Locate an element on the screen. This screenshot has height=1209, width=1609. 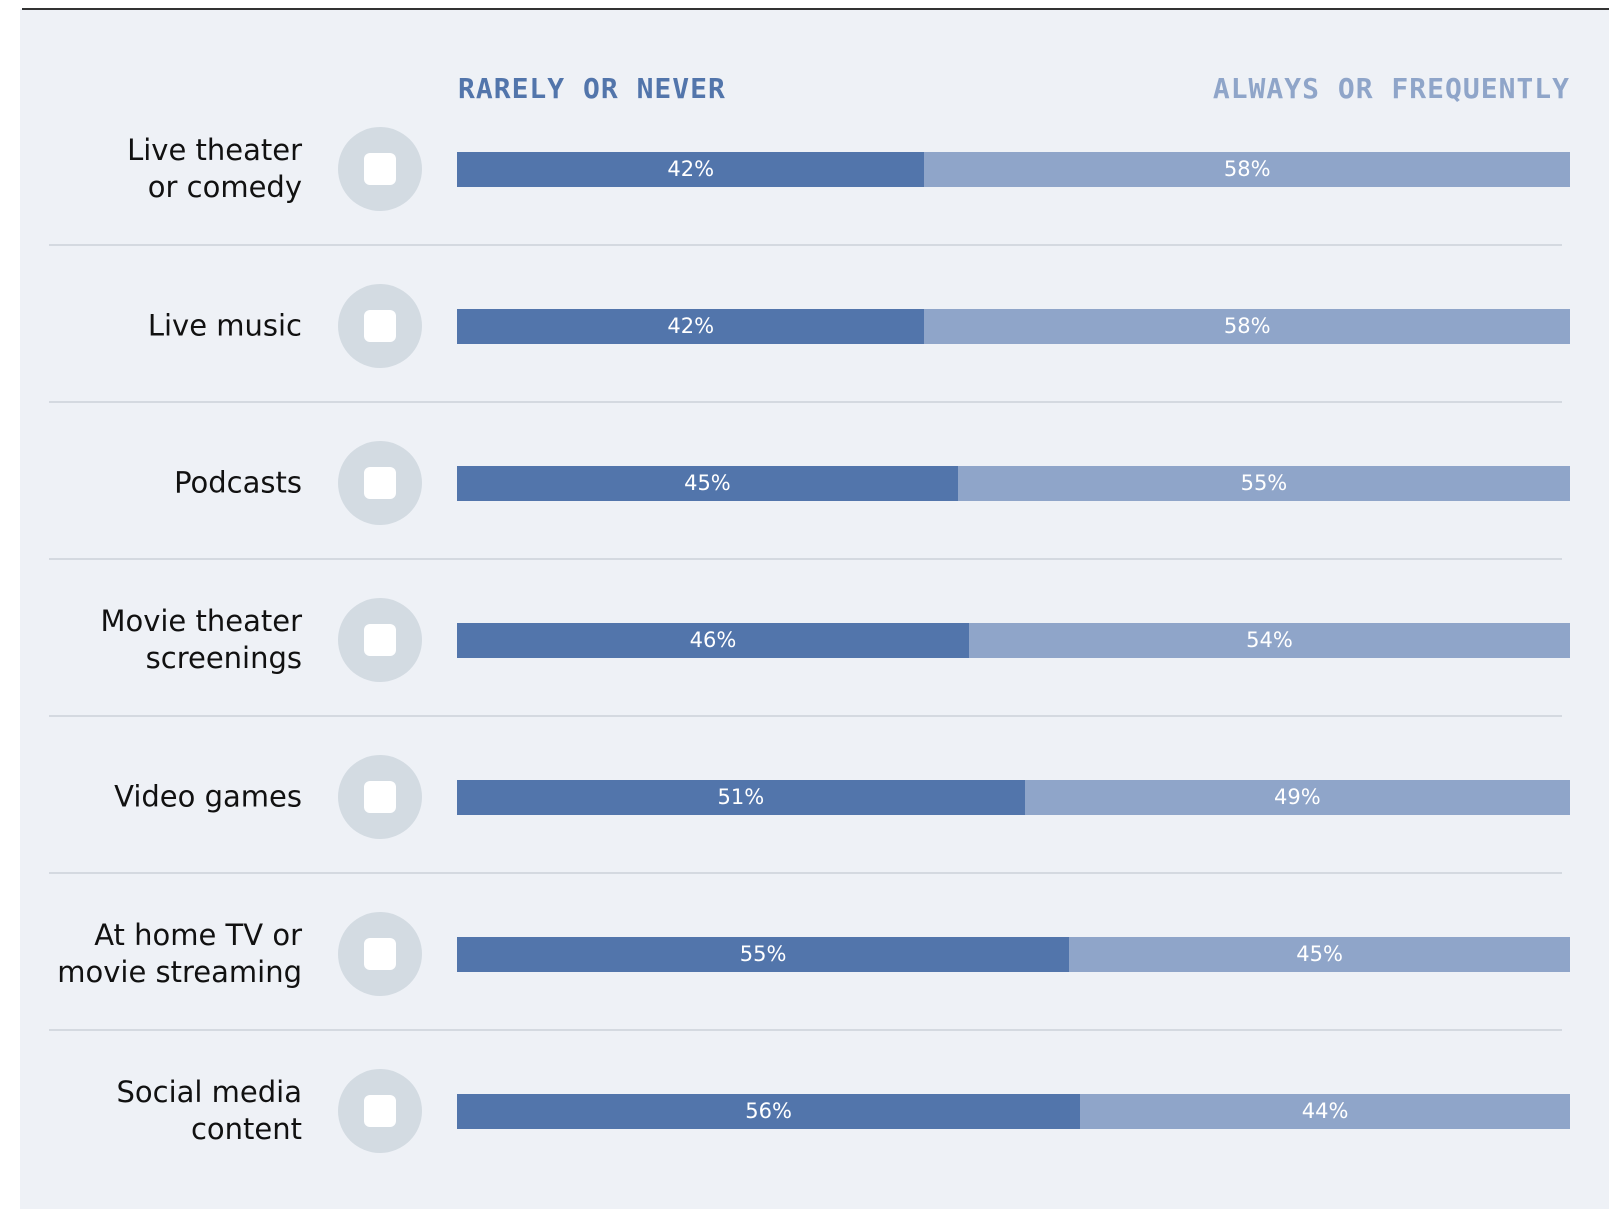
category-label: Podcasts is located at coordinates (238, 482).